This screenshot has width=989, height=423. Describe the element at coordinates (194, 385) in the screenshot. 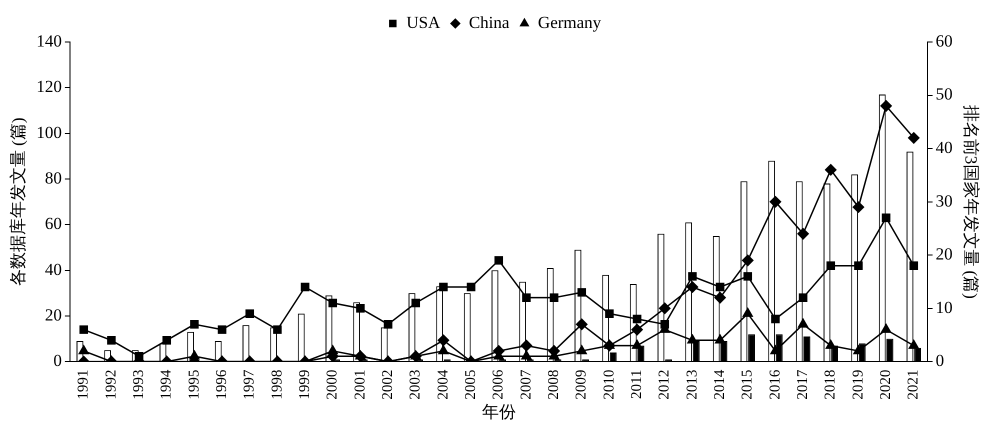

I see `x-tick-label: 1995` at that location.